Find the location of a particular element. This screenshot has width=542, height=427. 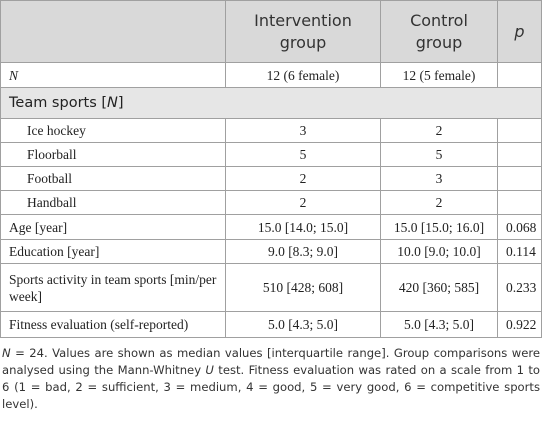

table-cell: Ice hockey is located at coordinates (113, 130).